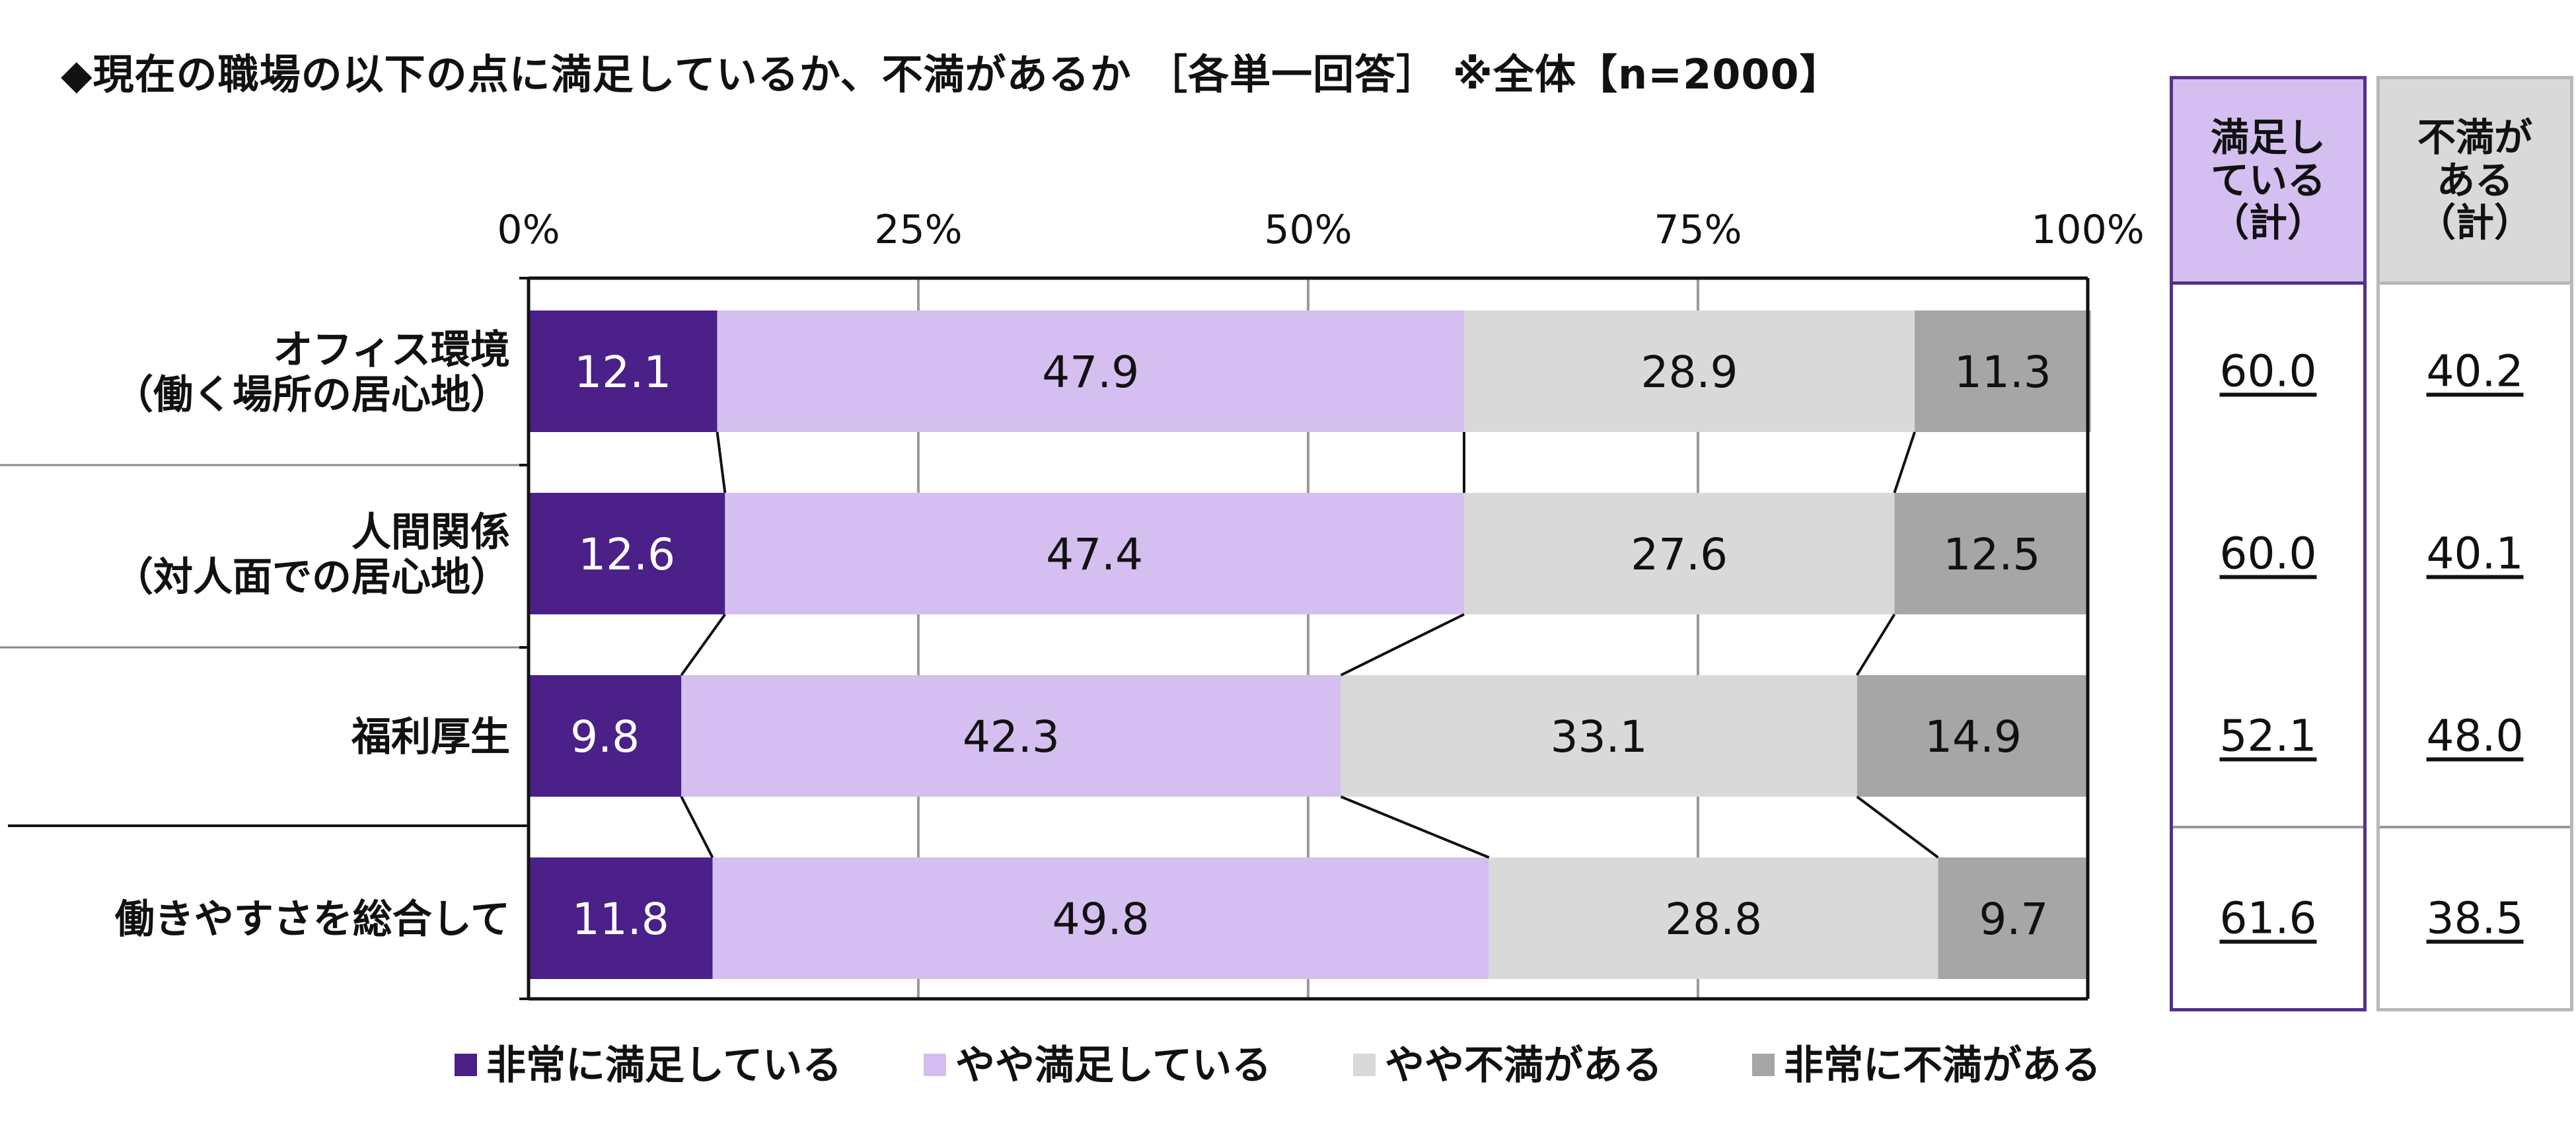 This screenshot has width=2576, height=1127. What do you see at coordinates (2474, 648) in the screenshot?
I see `dissatisfied-total-column: 40.2 40.1 48.0 38.5` at bounding box center [2474, 648].